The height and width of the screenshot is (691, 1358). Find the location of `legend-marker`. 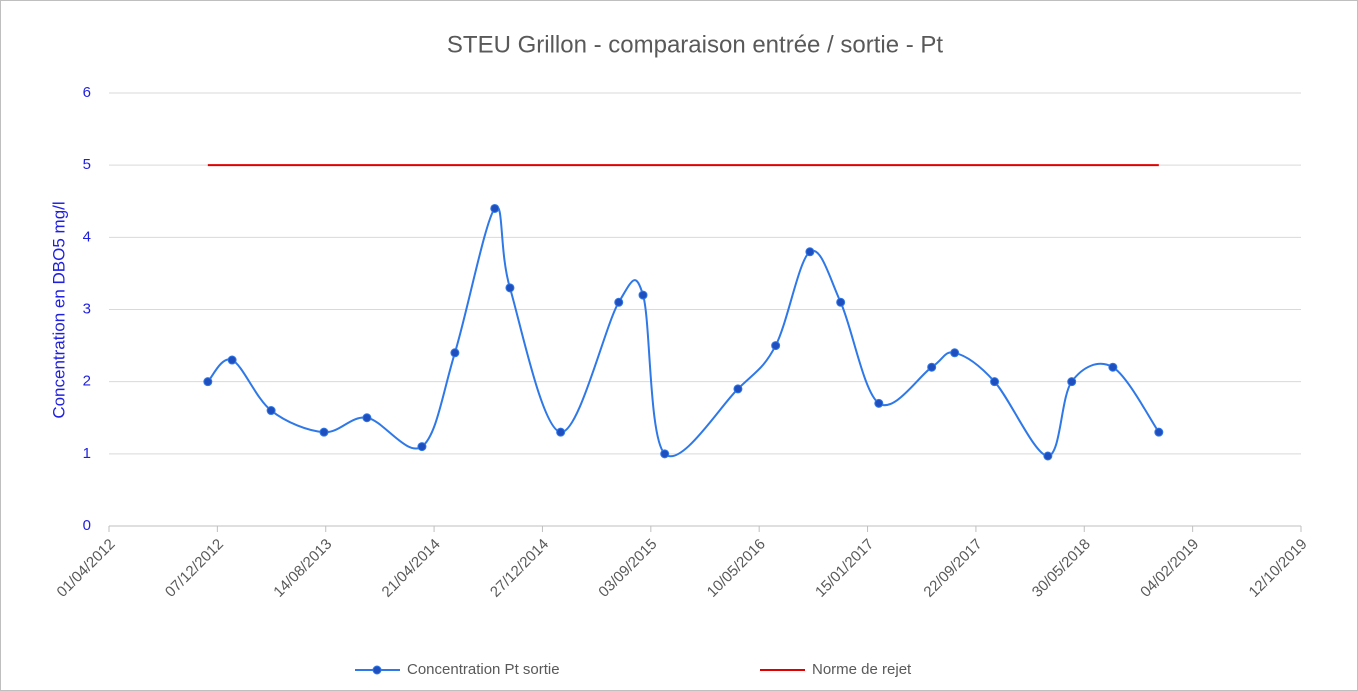

legend-marker is located at coordinates (377, 670).